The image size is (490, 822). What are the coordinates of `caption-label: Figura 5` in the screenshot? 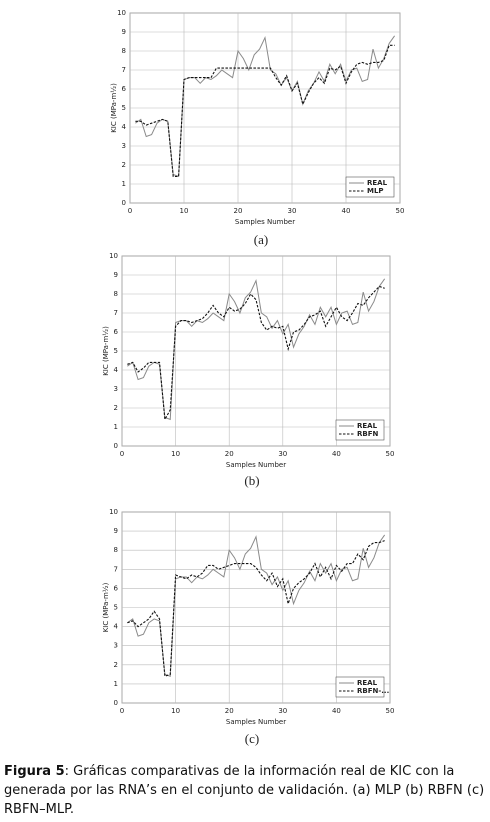 It's located at (34, 771).